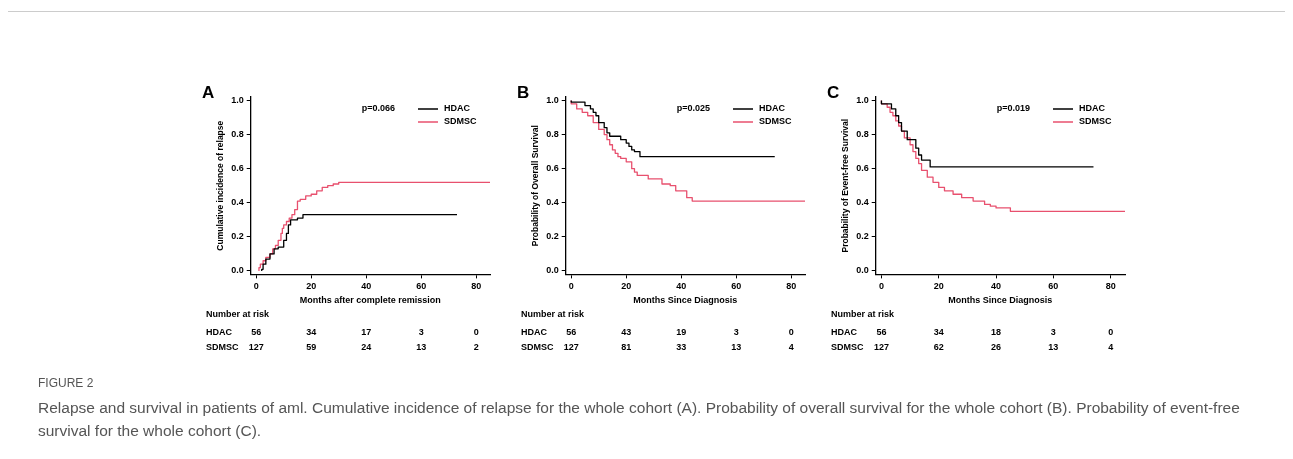  What do you see at coordinates (208, 93) in the screenshot?
I see `chart-title: A` at bounding box center [208, 93].